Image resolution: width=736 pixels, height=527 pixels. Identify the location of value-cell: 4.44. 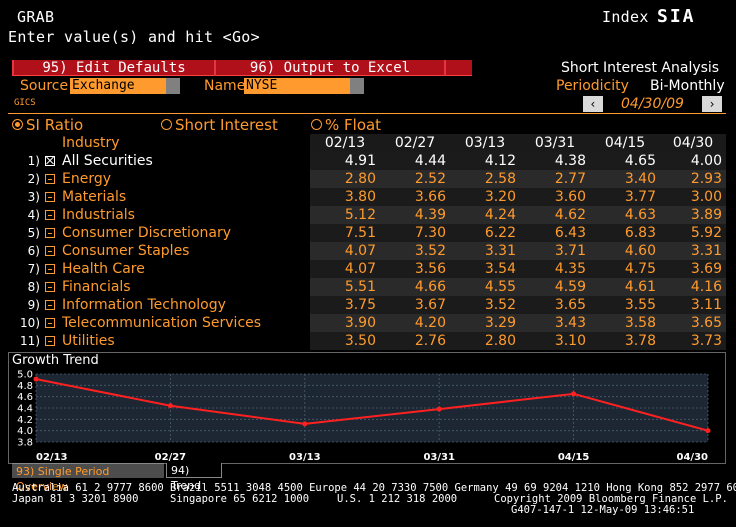
(415, 161).